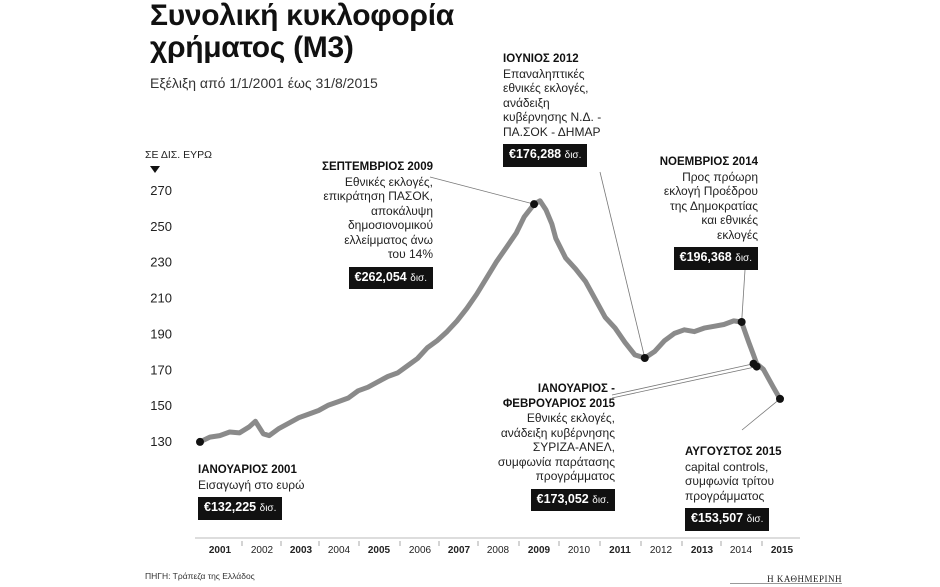  I want to click on annotation-line: Επαναληπτικές, so click(544, 73).